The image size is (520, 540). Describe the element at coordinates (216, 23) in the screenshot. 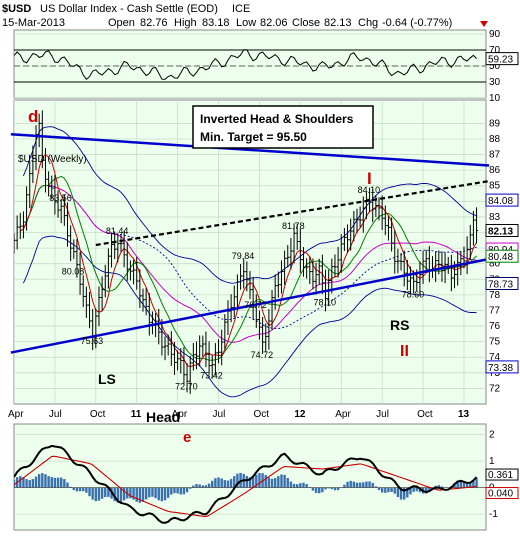

I see `high-value: 83.18` at that location.